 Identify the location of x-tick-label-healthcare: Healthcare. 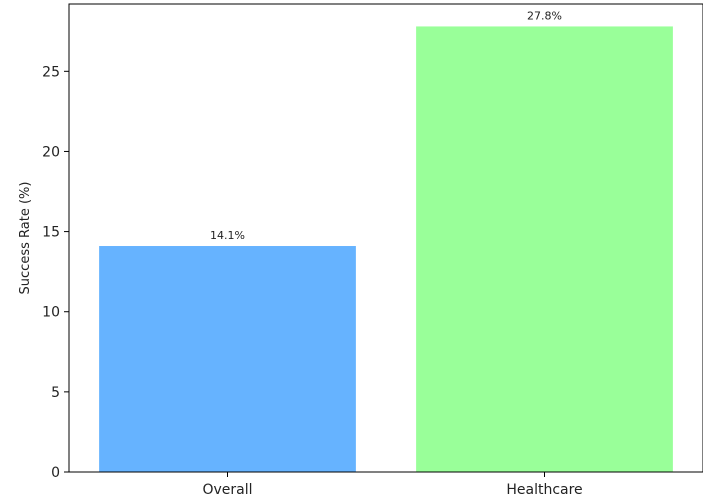
(544, 489).